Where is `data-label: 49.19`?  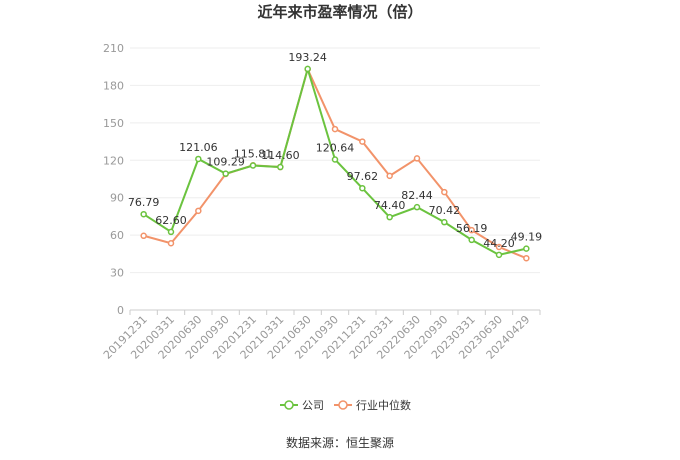 data-label: 49.19 is located at coordinates (527, 237).